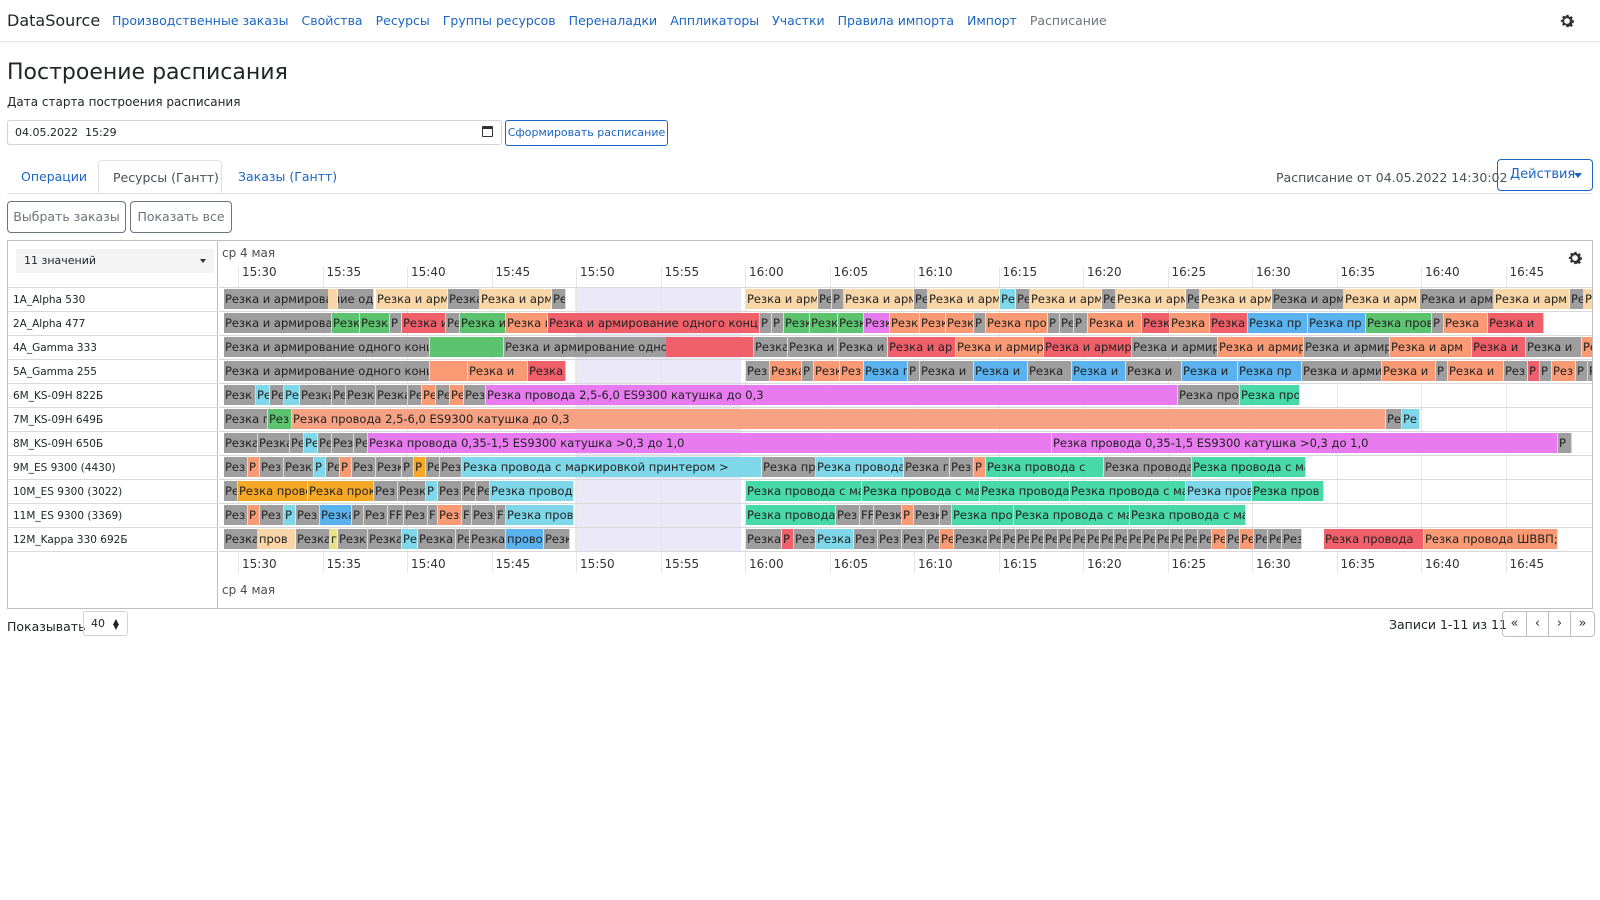 Image resolution: width=1600 pixels, height=900 pixels. Describe the element at coordinates (1399, 323) in the screenshot. I see `gantt-task-bar: Резка пров` at that location.